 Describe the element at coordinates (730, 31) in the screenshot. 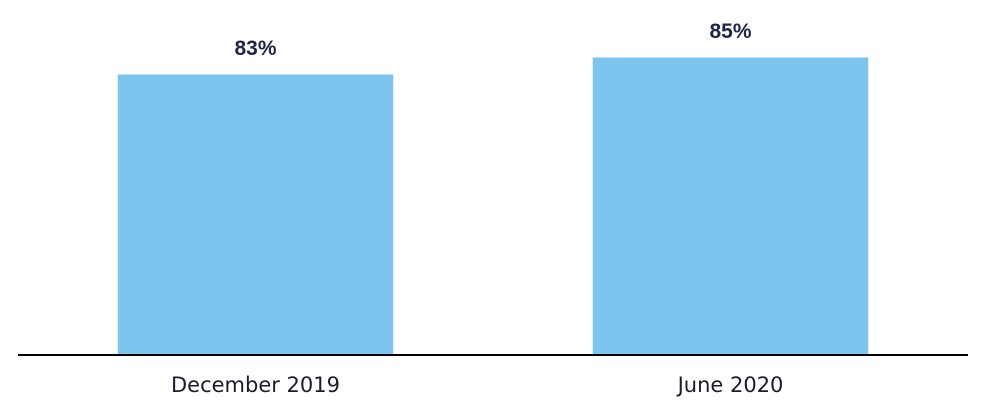

I see `value-label: 85%` at that location.